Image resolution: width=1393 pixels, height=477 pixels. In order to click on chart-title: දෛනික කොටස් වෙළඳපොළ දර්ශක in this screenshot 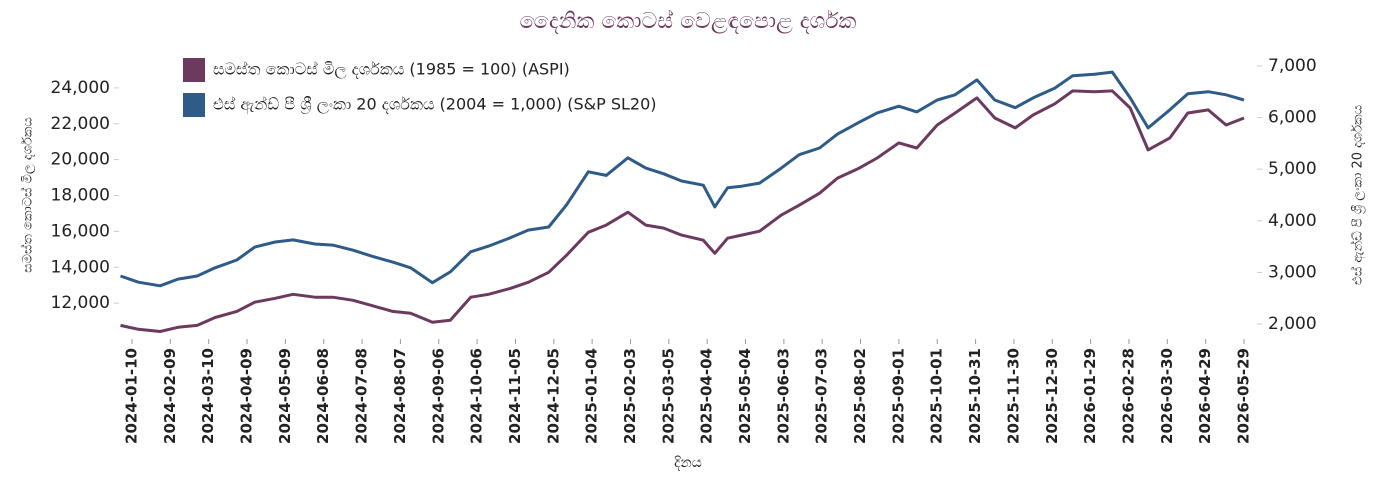, I will do `click(688, 21)`.